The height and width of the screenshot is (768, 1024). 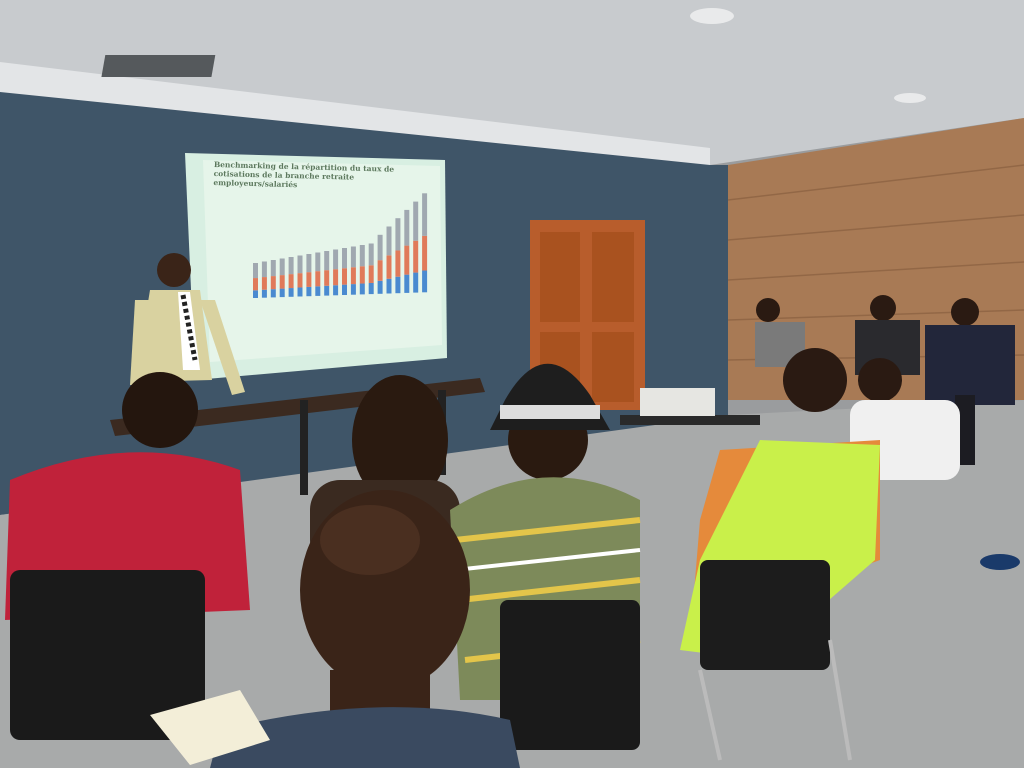 What do you see at coordinates (690, 420) in the screenshot?
I see `side-table` at bounding box center [690, 420].